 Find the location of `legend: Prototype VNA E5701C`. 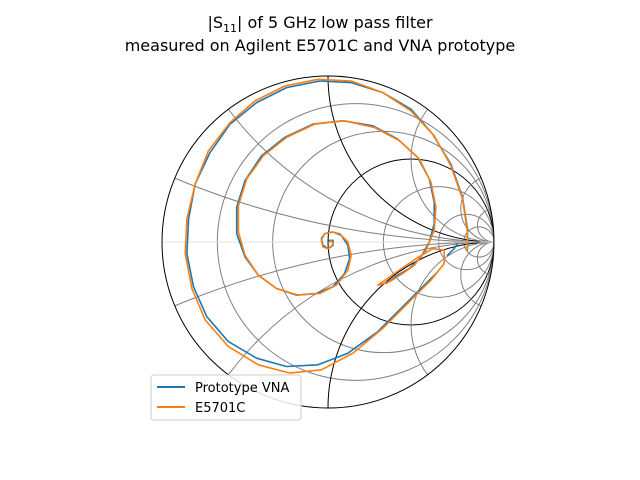

legend: Prototype VNA E5701C is located at coordinates (226, 397).